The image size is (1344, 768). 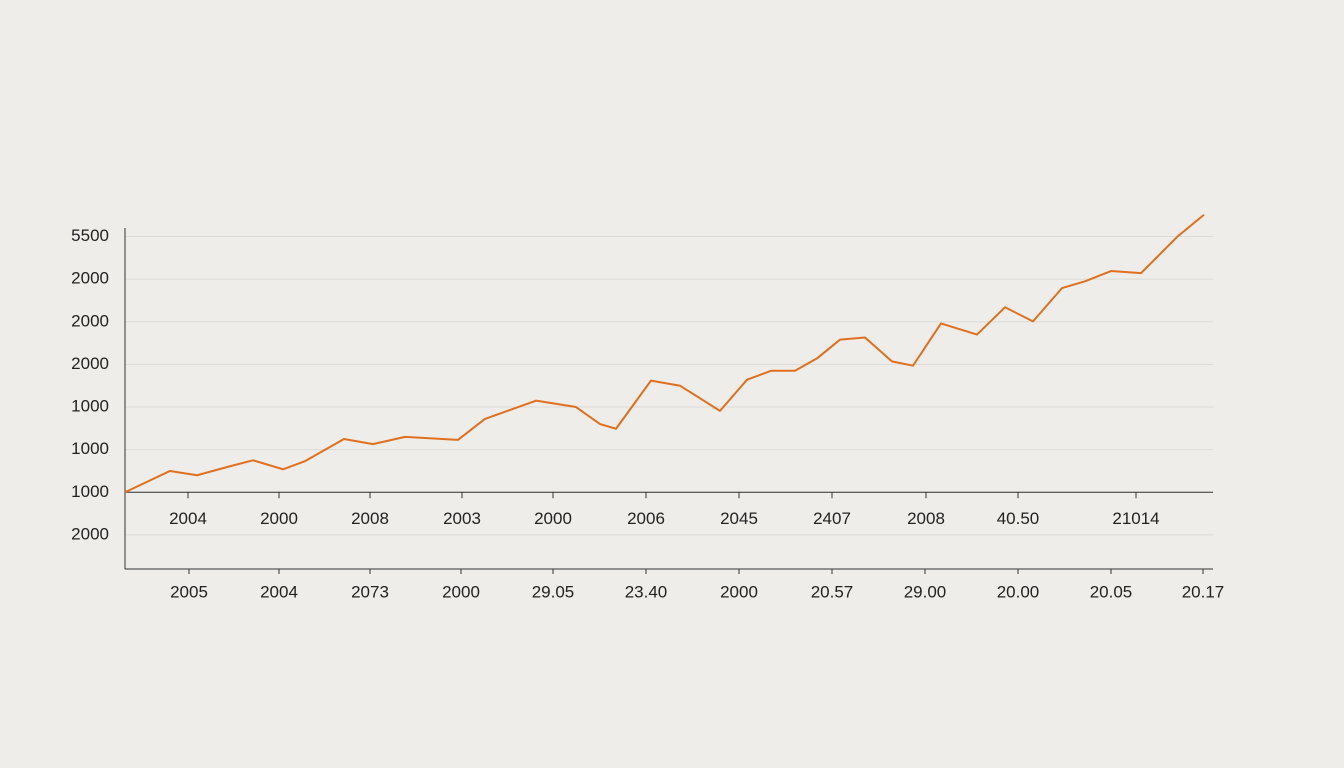 What do you see at coordinates (925, 591) in the screenshot?
I see `x2-tick-label: 29.00` at bounding box center [925, 591].